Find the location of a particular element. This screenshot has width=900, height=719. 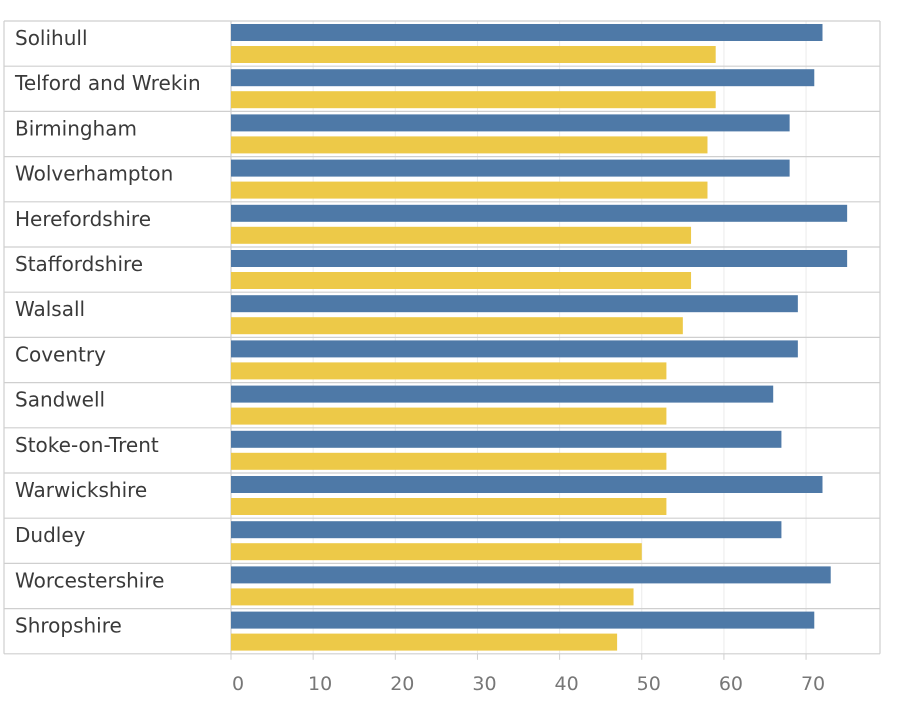

bar-yellow-wolverhampton is located at coordinates (469, 190).